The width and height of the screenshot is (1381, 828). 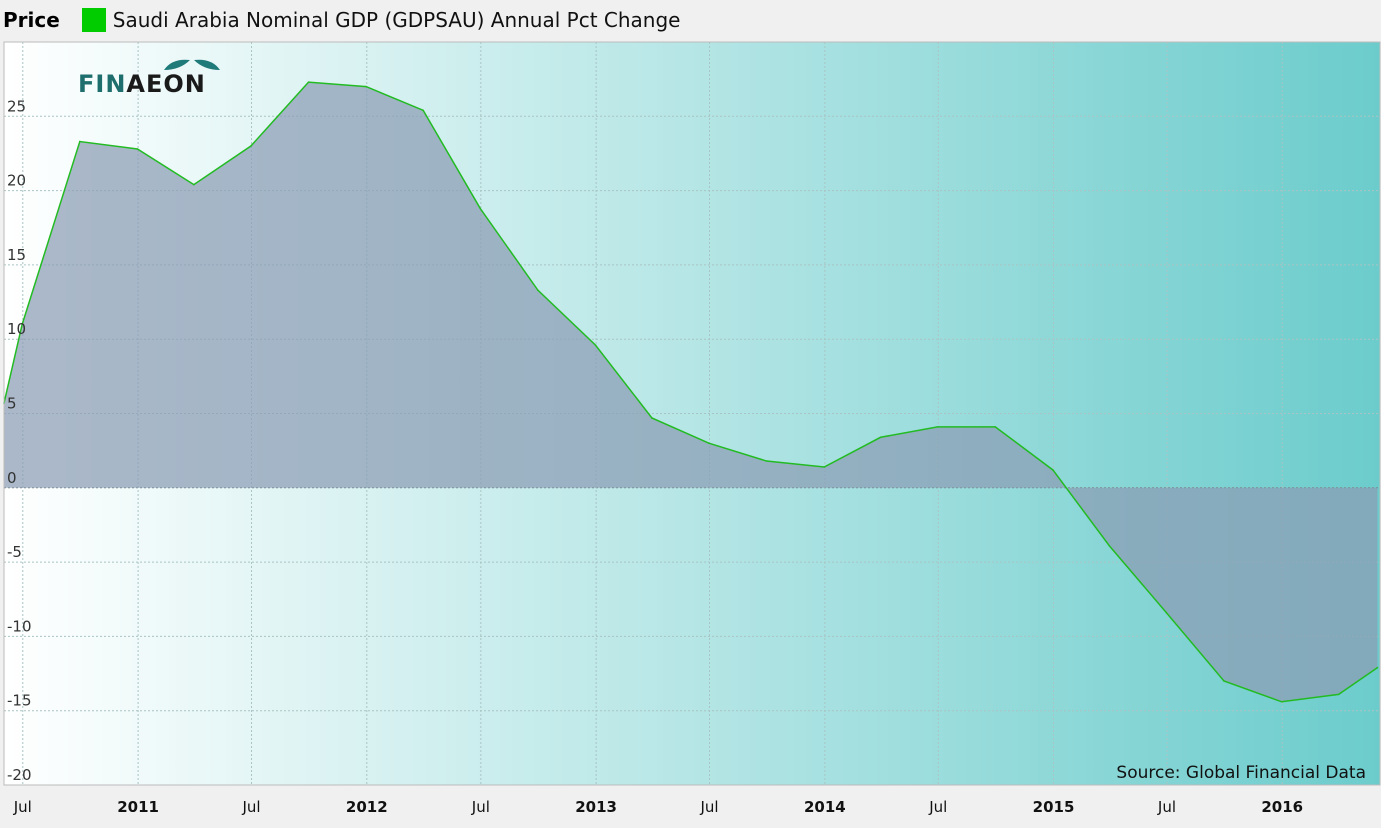 I want to click on y-tick-label: 15, so click(x=16, y=255).